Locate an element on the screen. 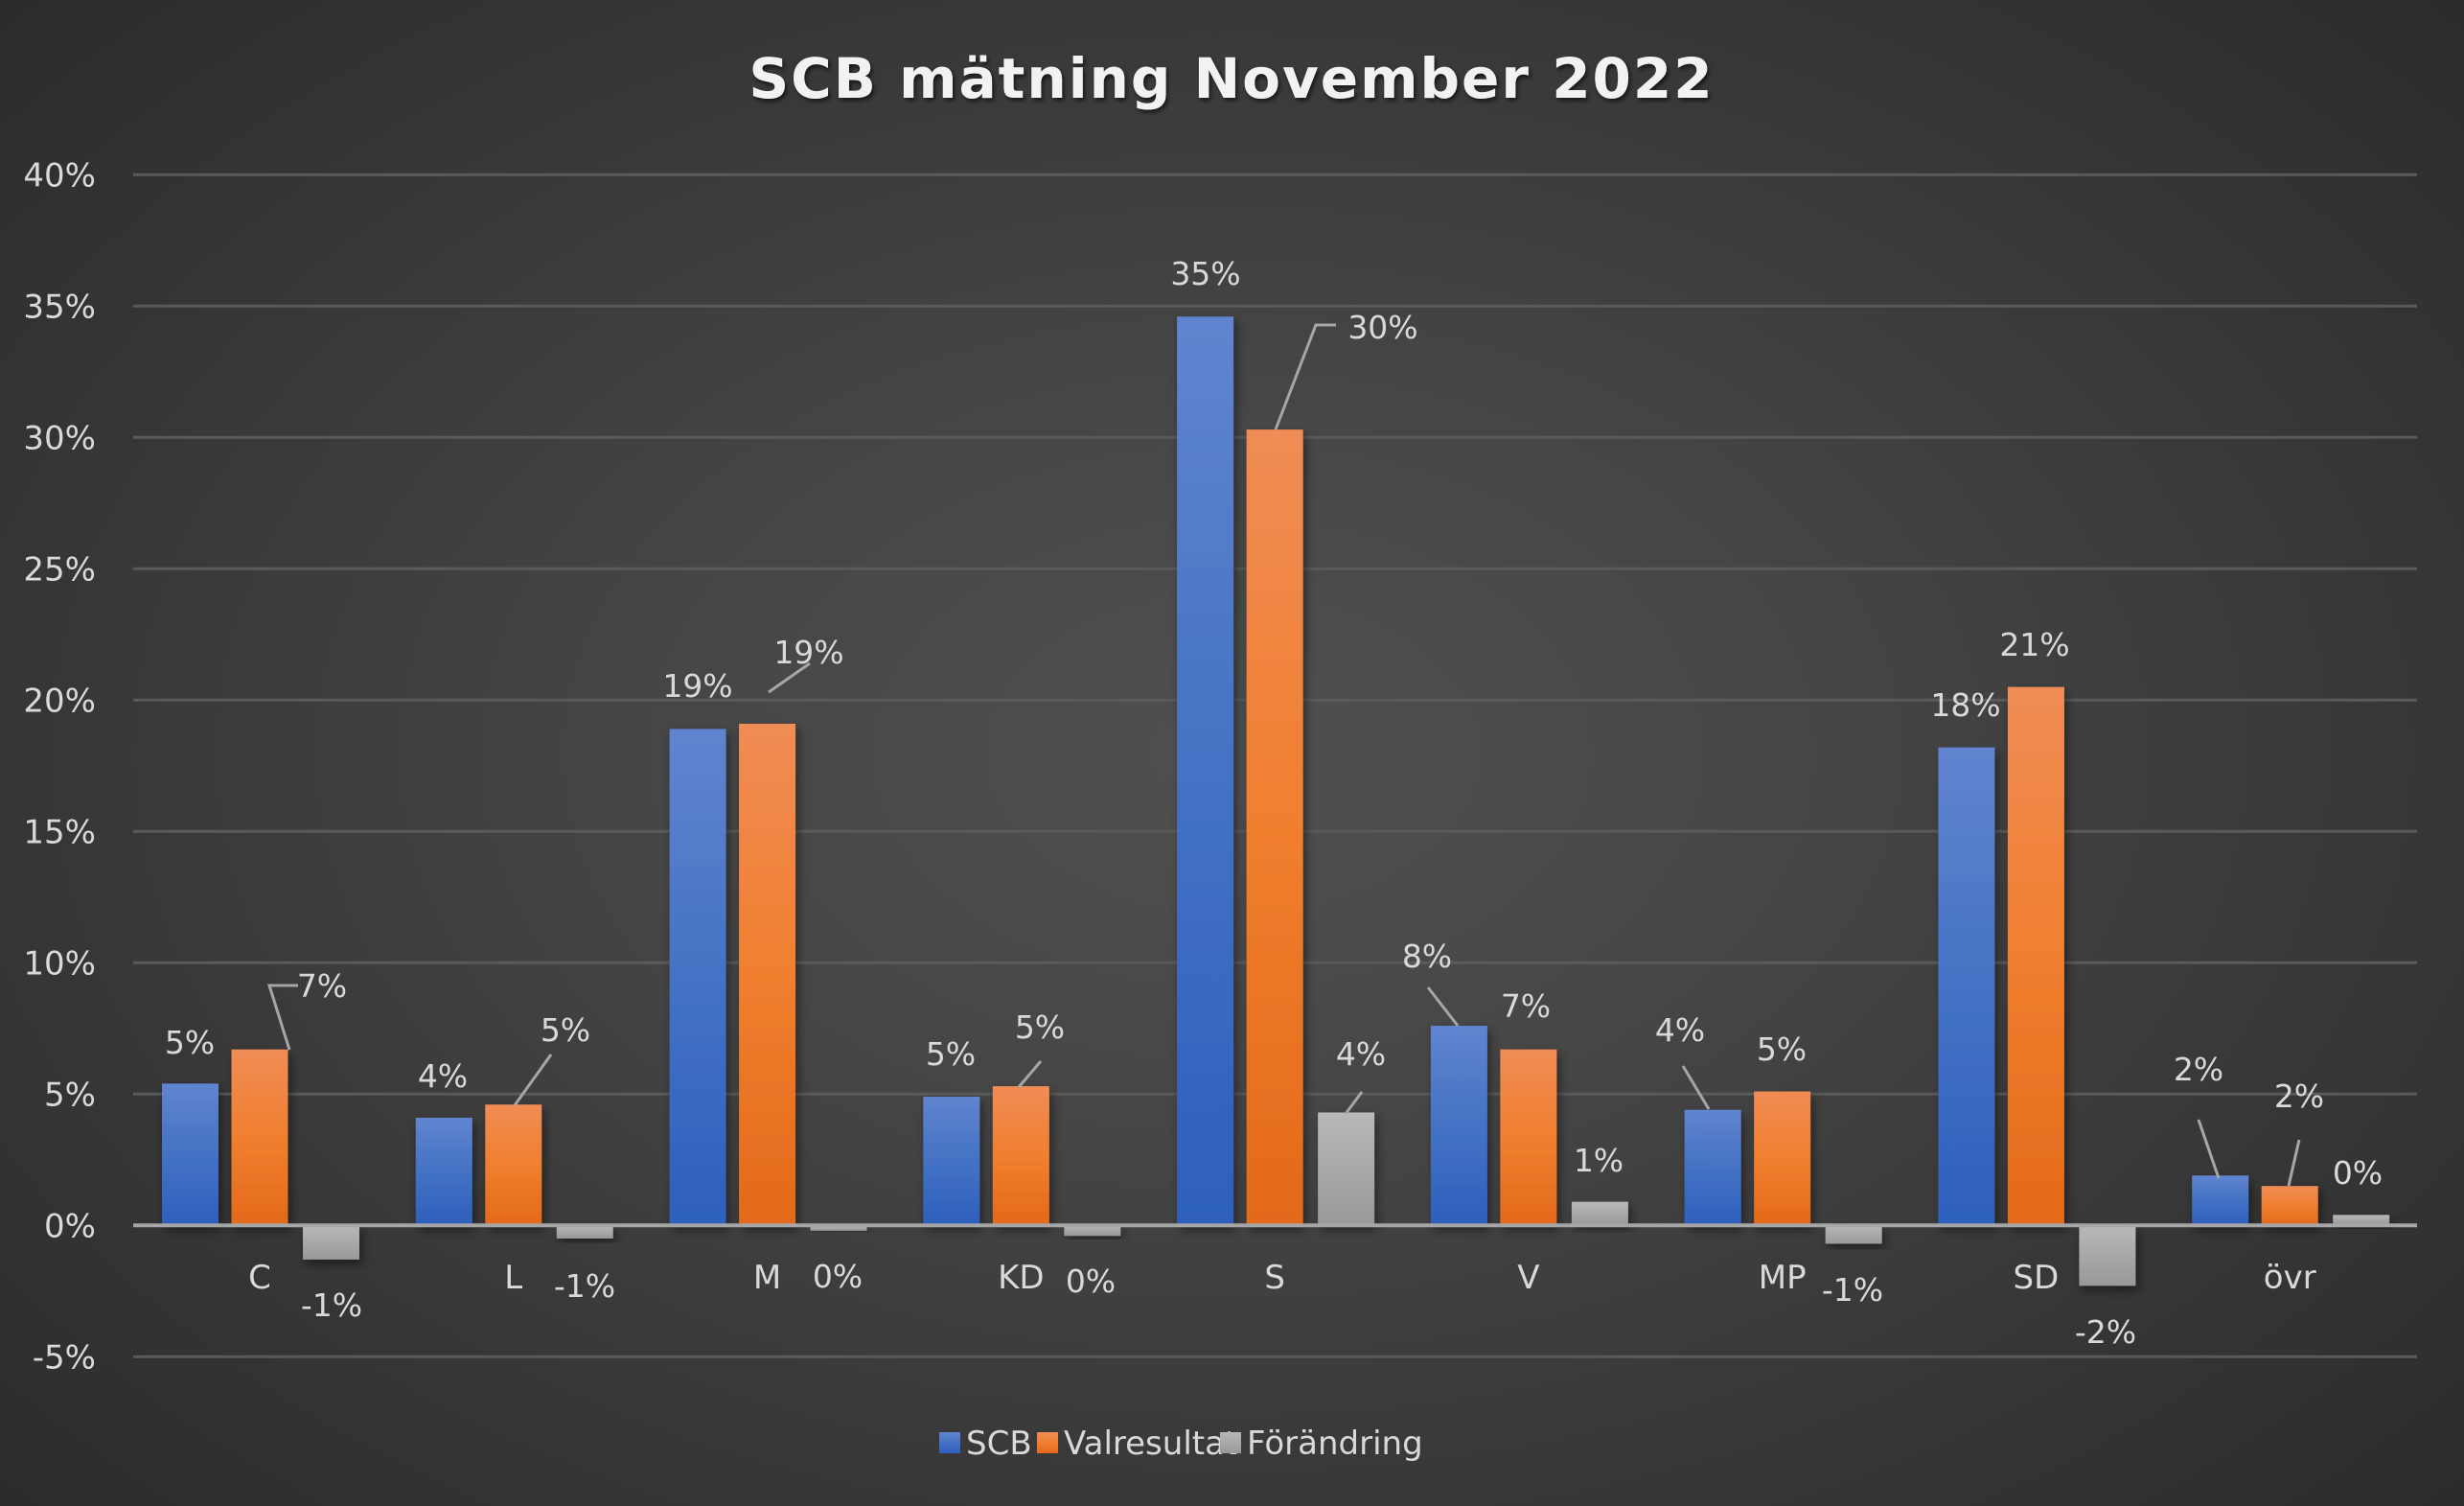 The image size is (2464, 1506). bar-scb-KD is located at coordinates (951, 1161).